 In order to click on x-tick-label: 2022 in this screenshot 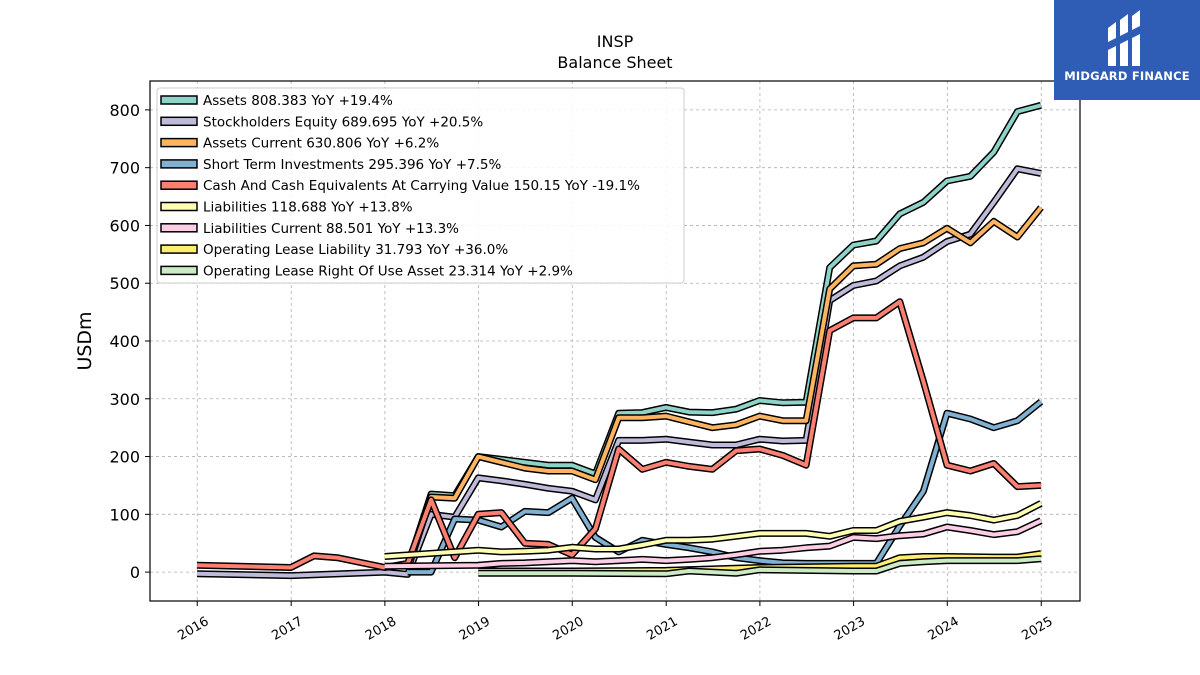, I will do `click(756, 629)`.